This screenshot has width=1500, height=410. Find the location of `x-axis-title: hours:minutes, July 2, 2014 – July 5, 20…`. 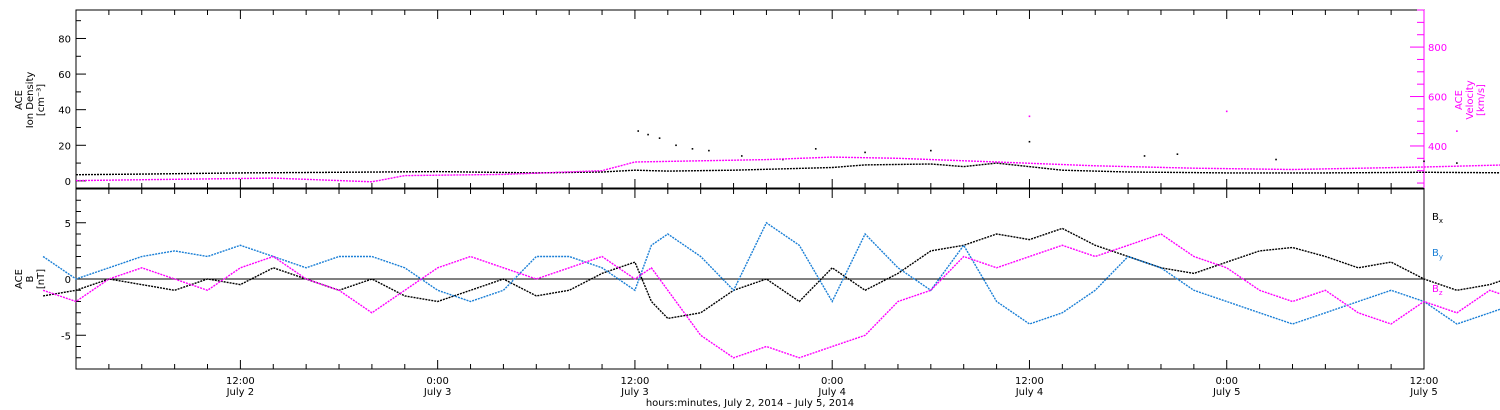

x-axis-title: hours:minutes, July 2, 2014 – July 5, 20… is located at coordinates (750, 403).